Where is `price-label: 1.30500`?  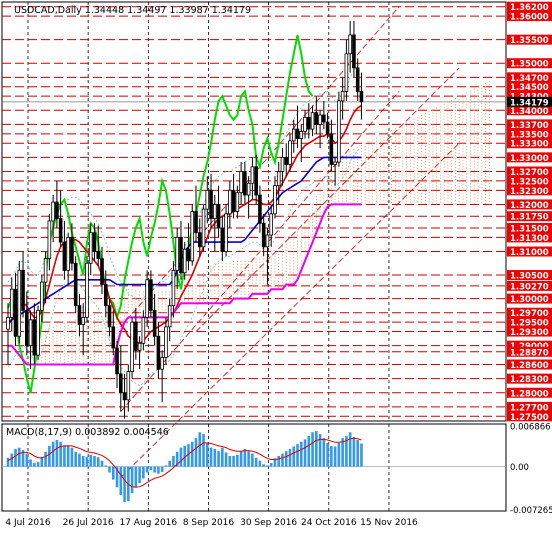
price-label: 1.30500 is located at coordinates (529, 277).